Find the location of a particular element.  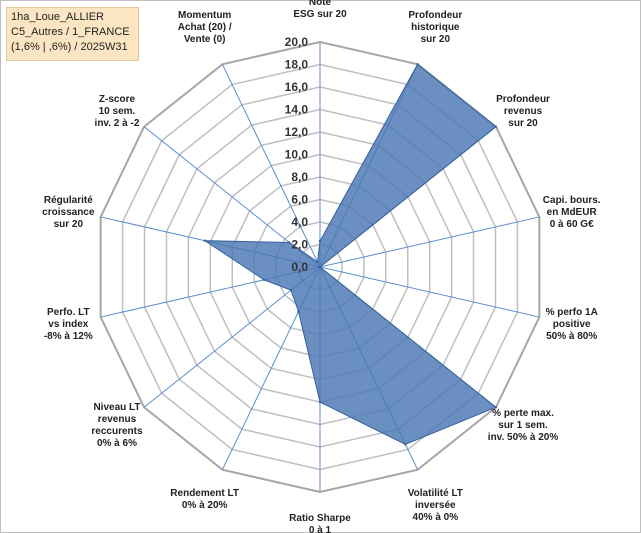

tick-label-0: 0,0 is located at coordinates (299, 267).